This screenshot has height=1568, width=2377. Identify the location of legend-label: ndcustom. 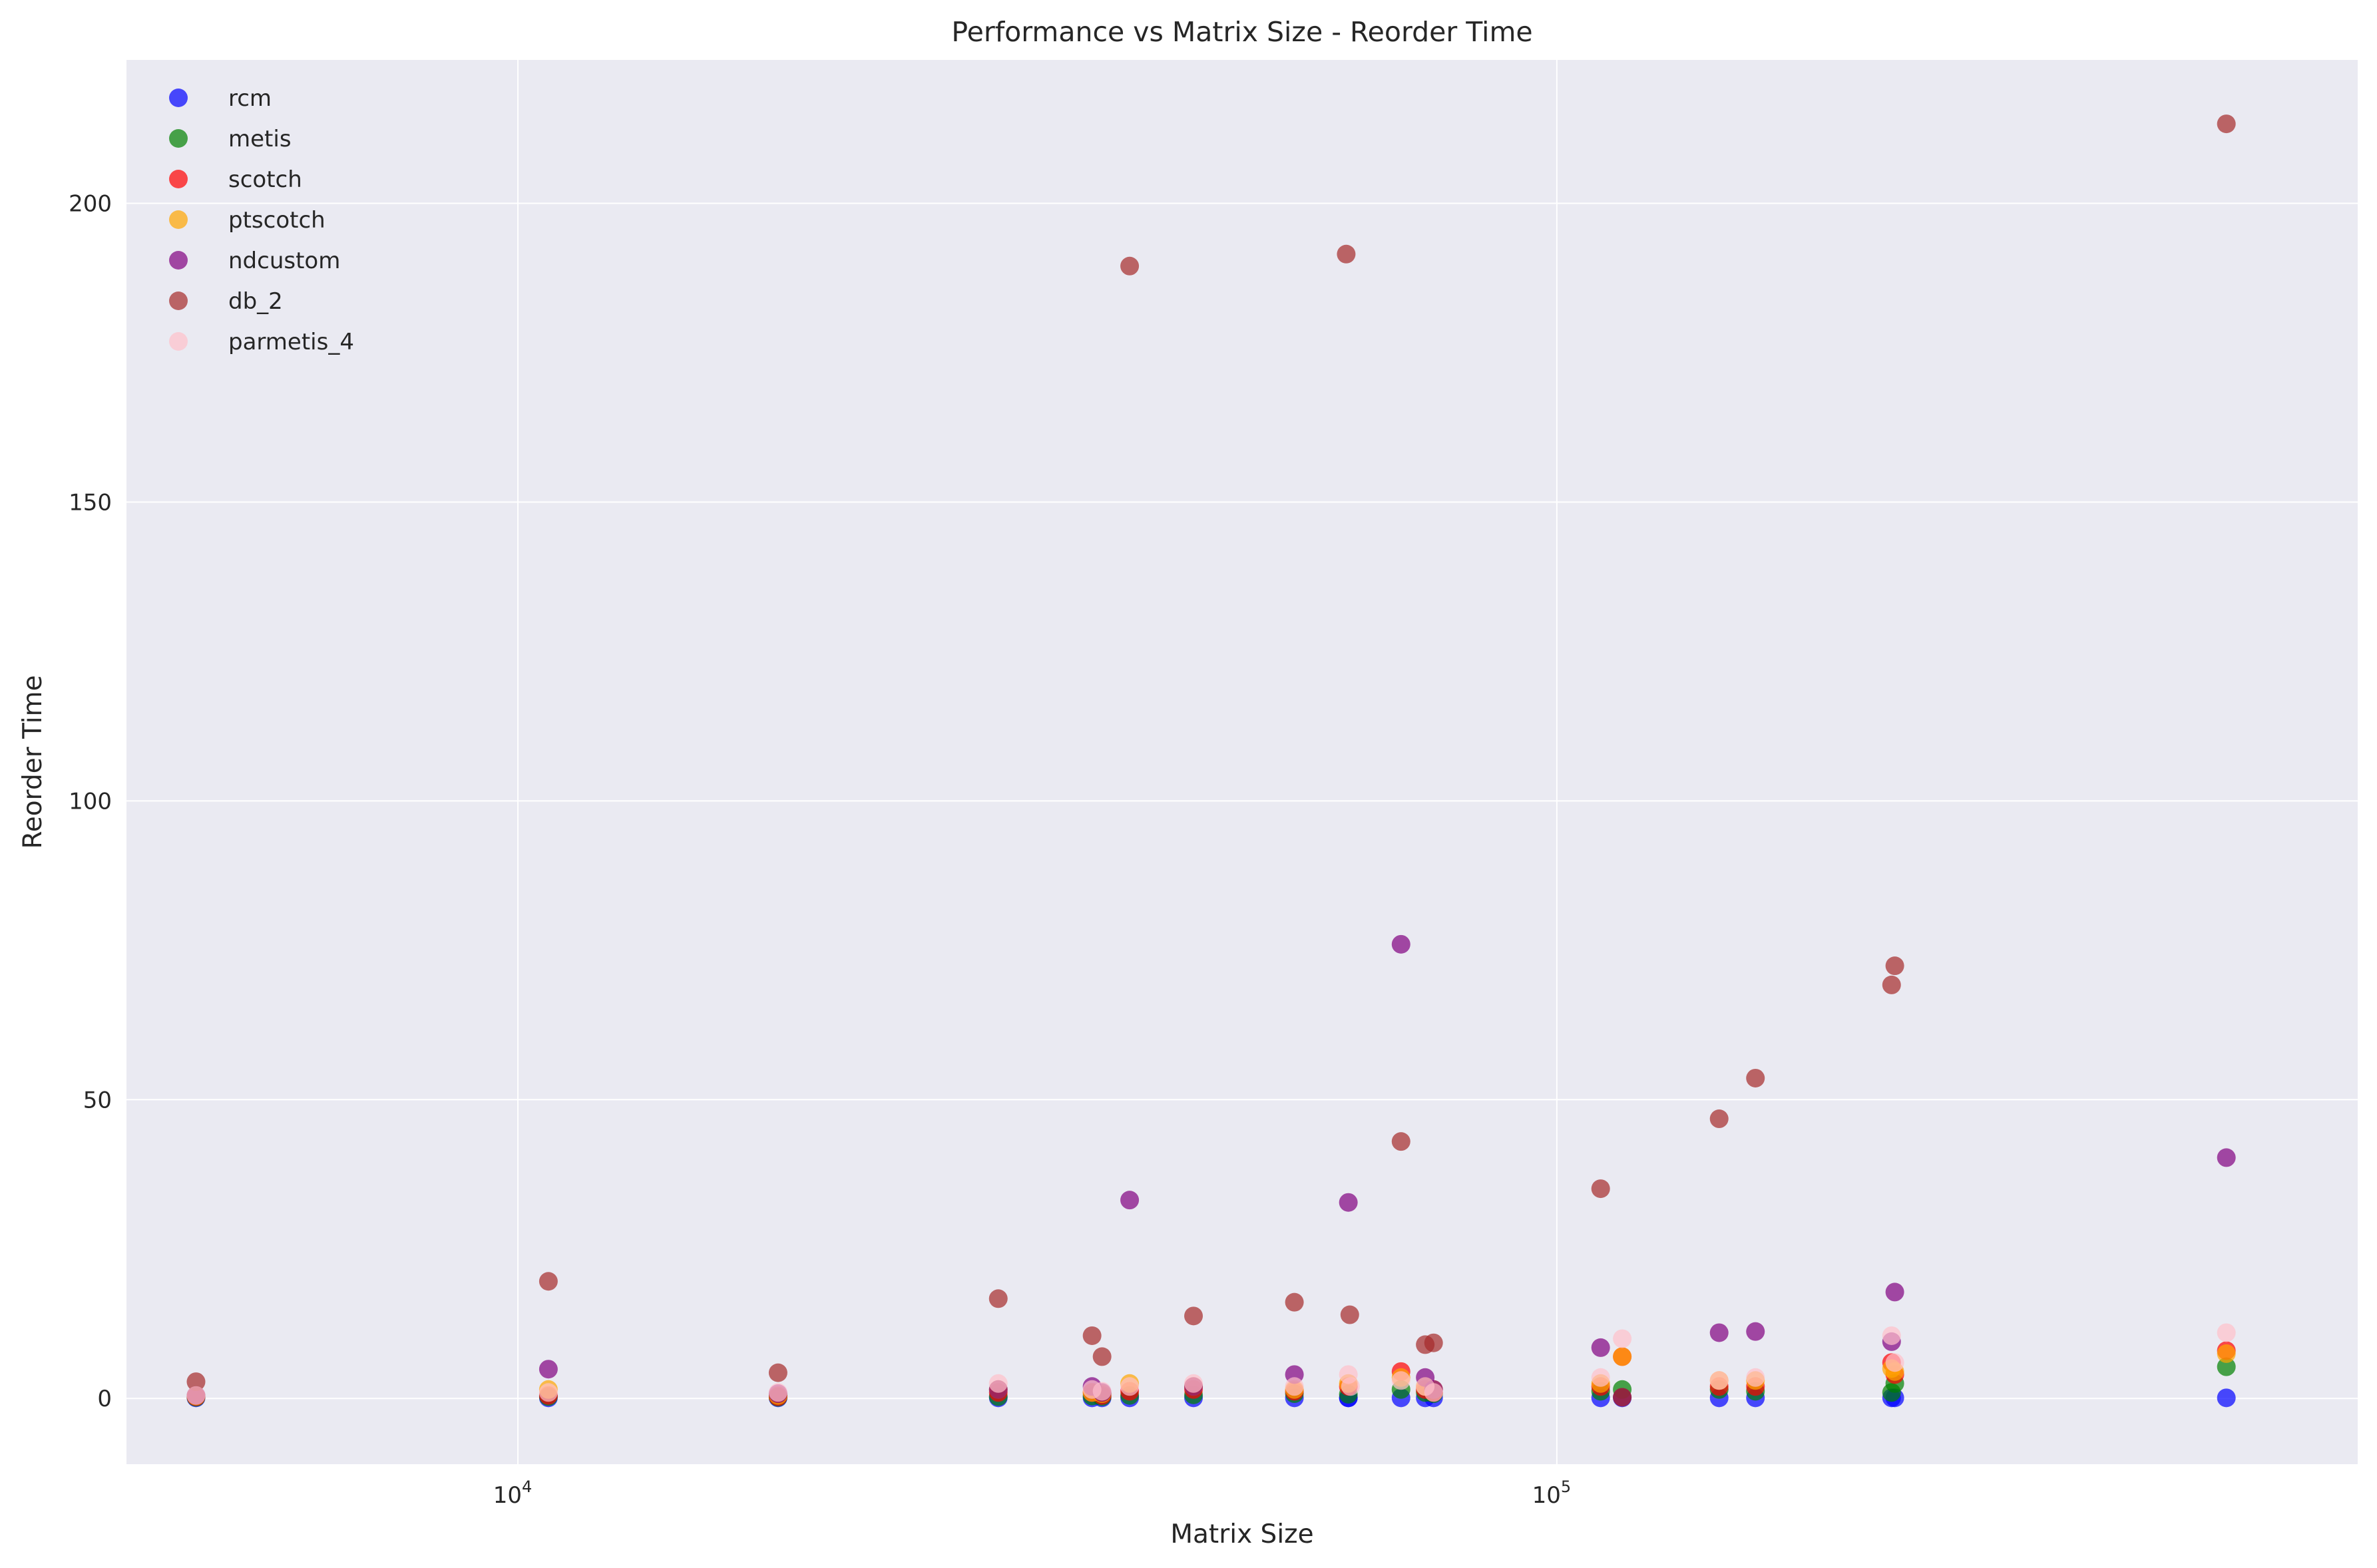
(284, 261).